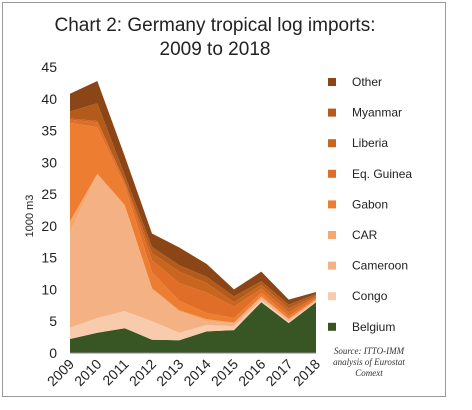  What do you see at coordinates (49, 131) in the screenshot?
I see `y-tick-label: 35` at bounding box center [49, 131].